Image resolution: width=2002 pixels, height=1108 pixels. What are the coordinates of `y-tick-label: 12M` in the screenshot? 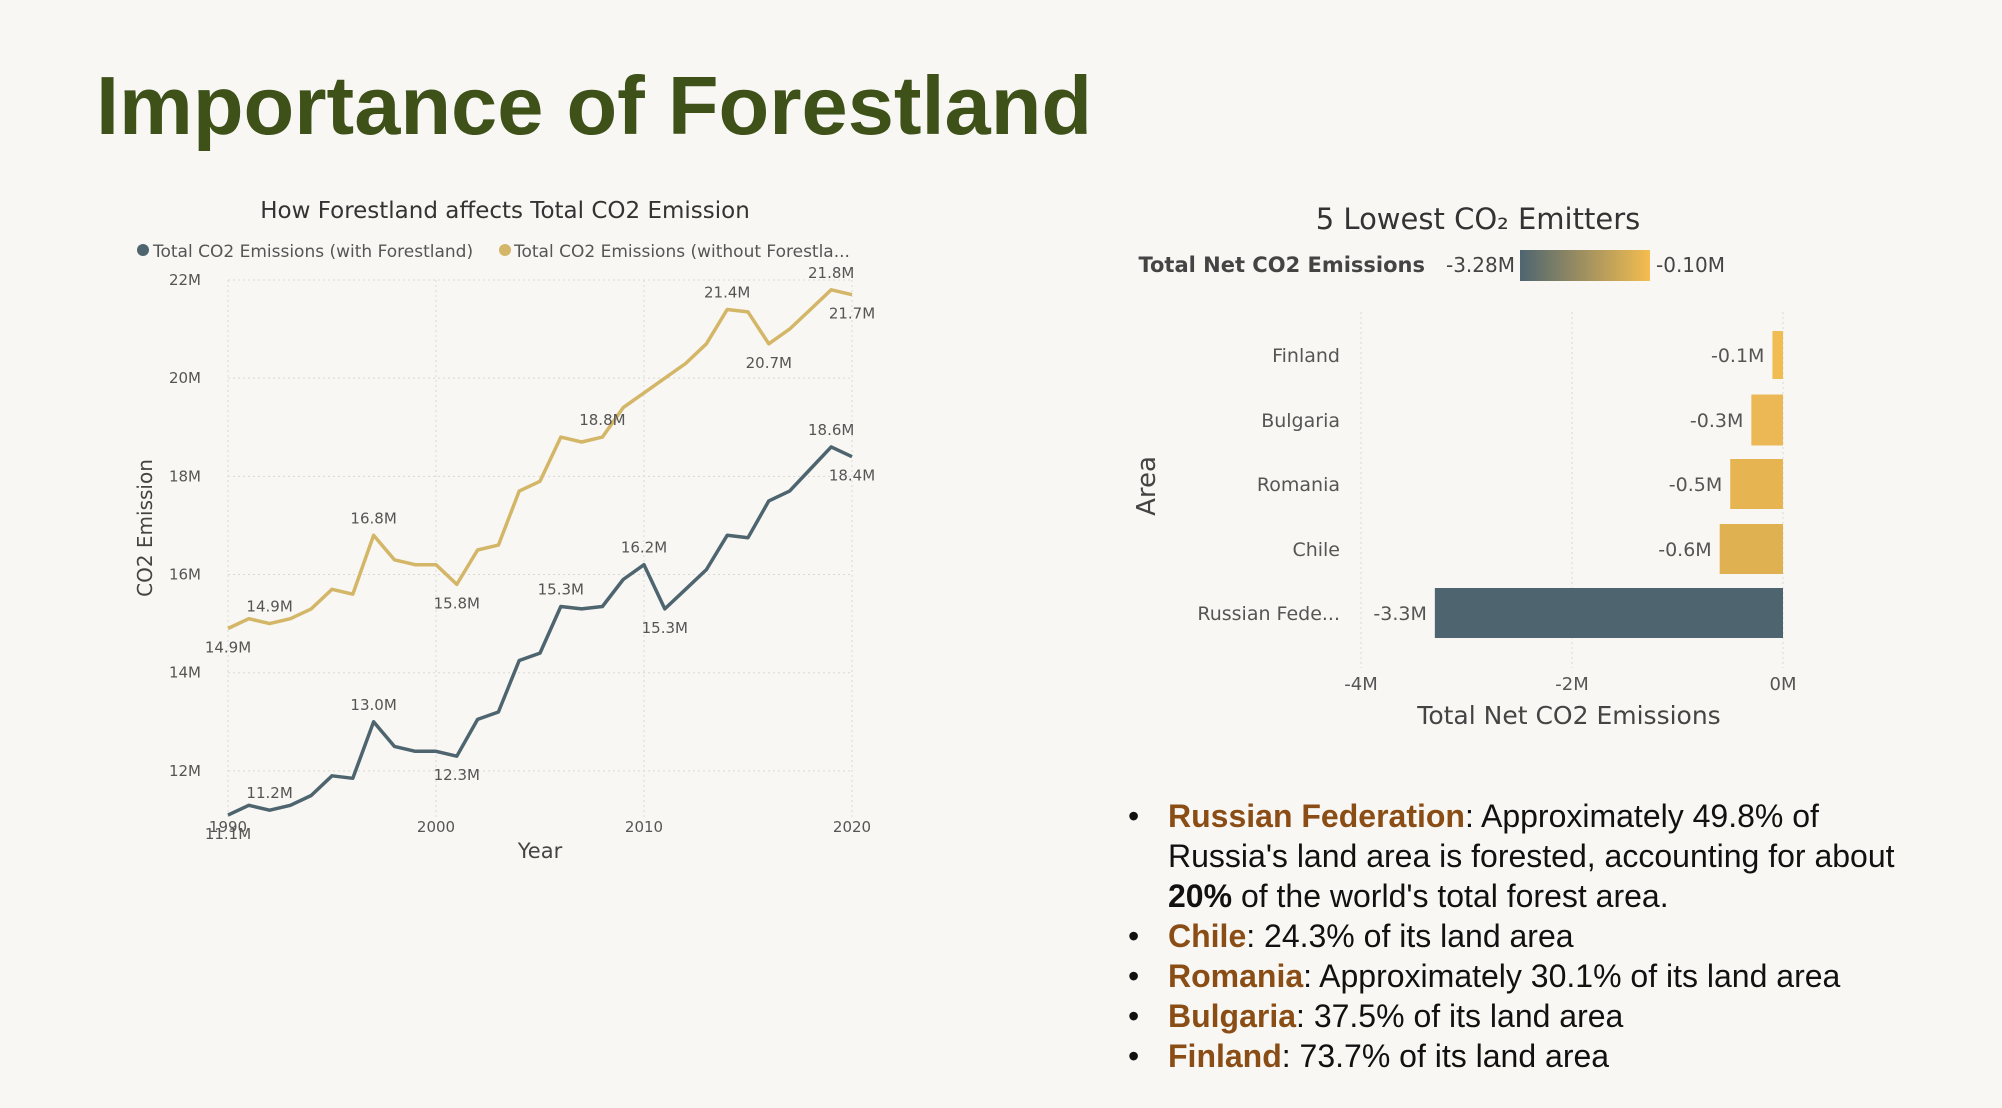 It's located at (185, 771).